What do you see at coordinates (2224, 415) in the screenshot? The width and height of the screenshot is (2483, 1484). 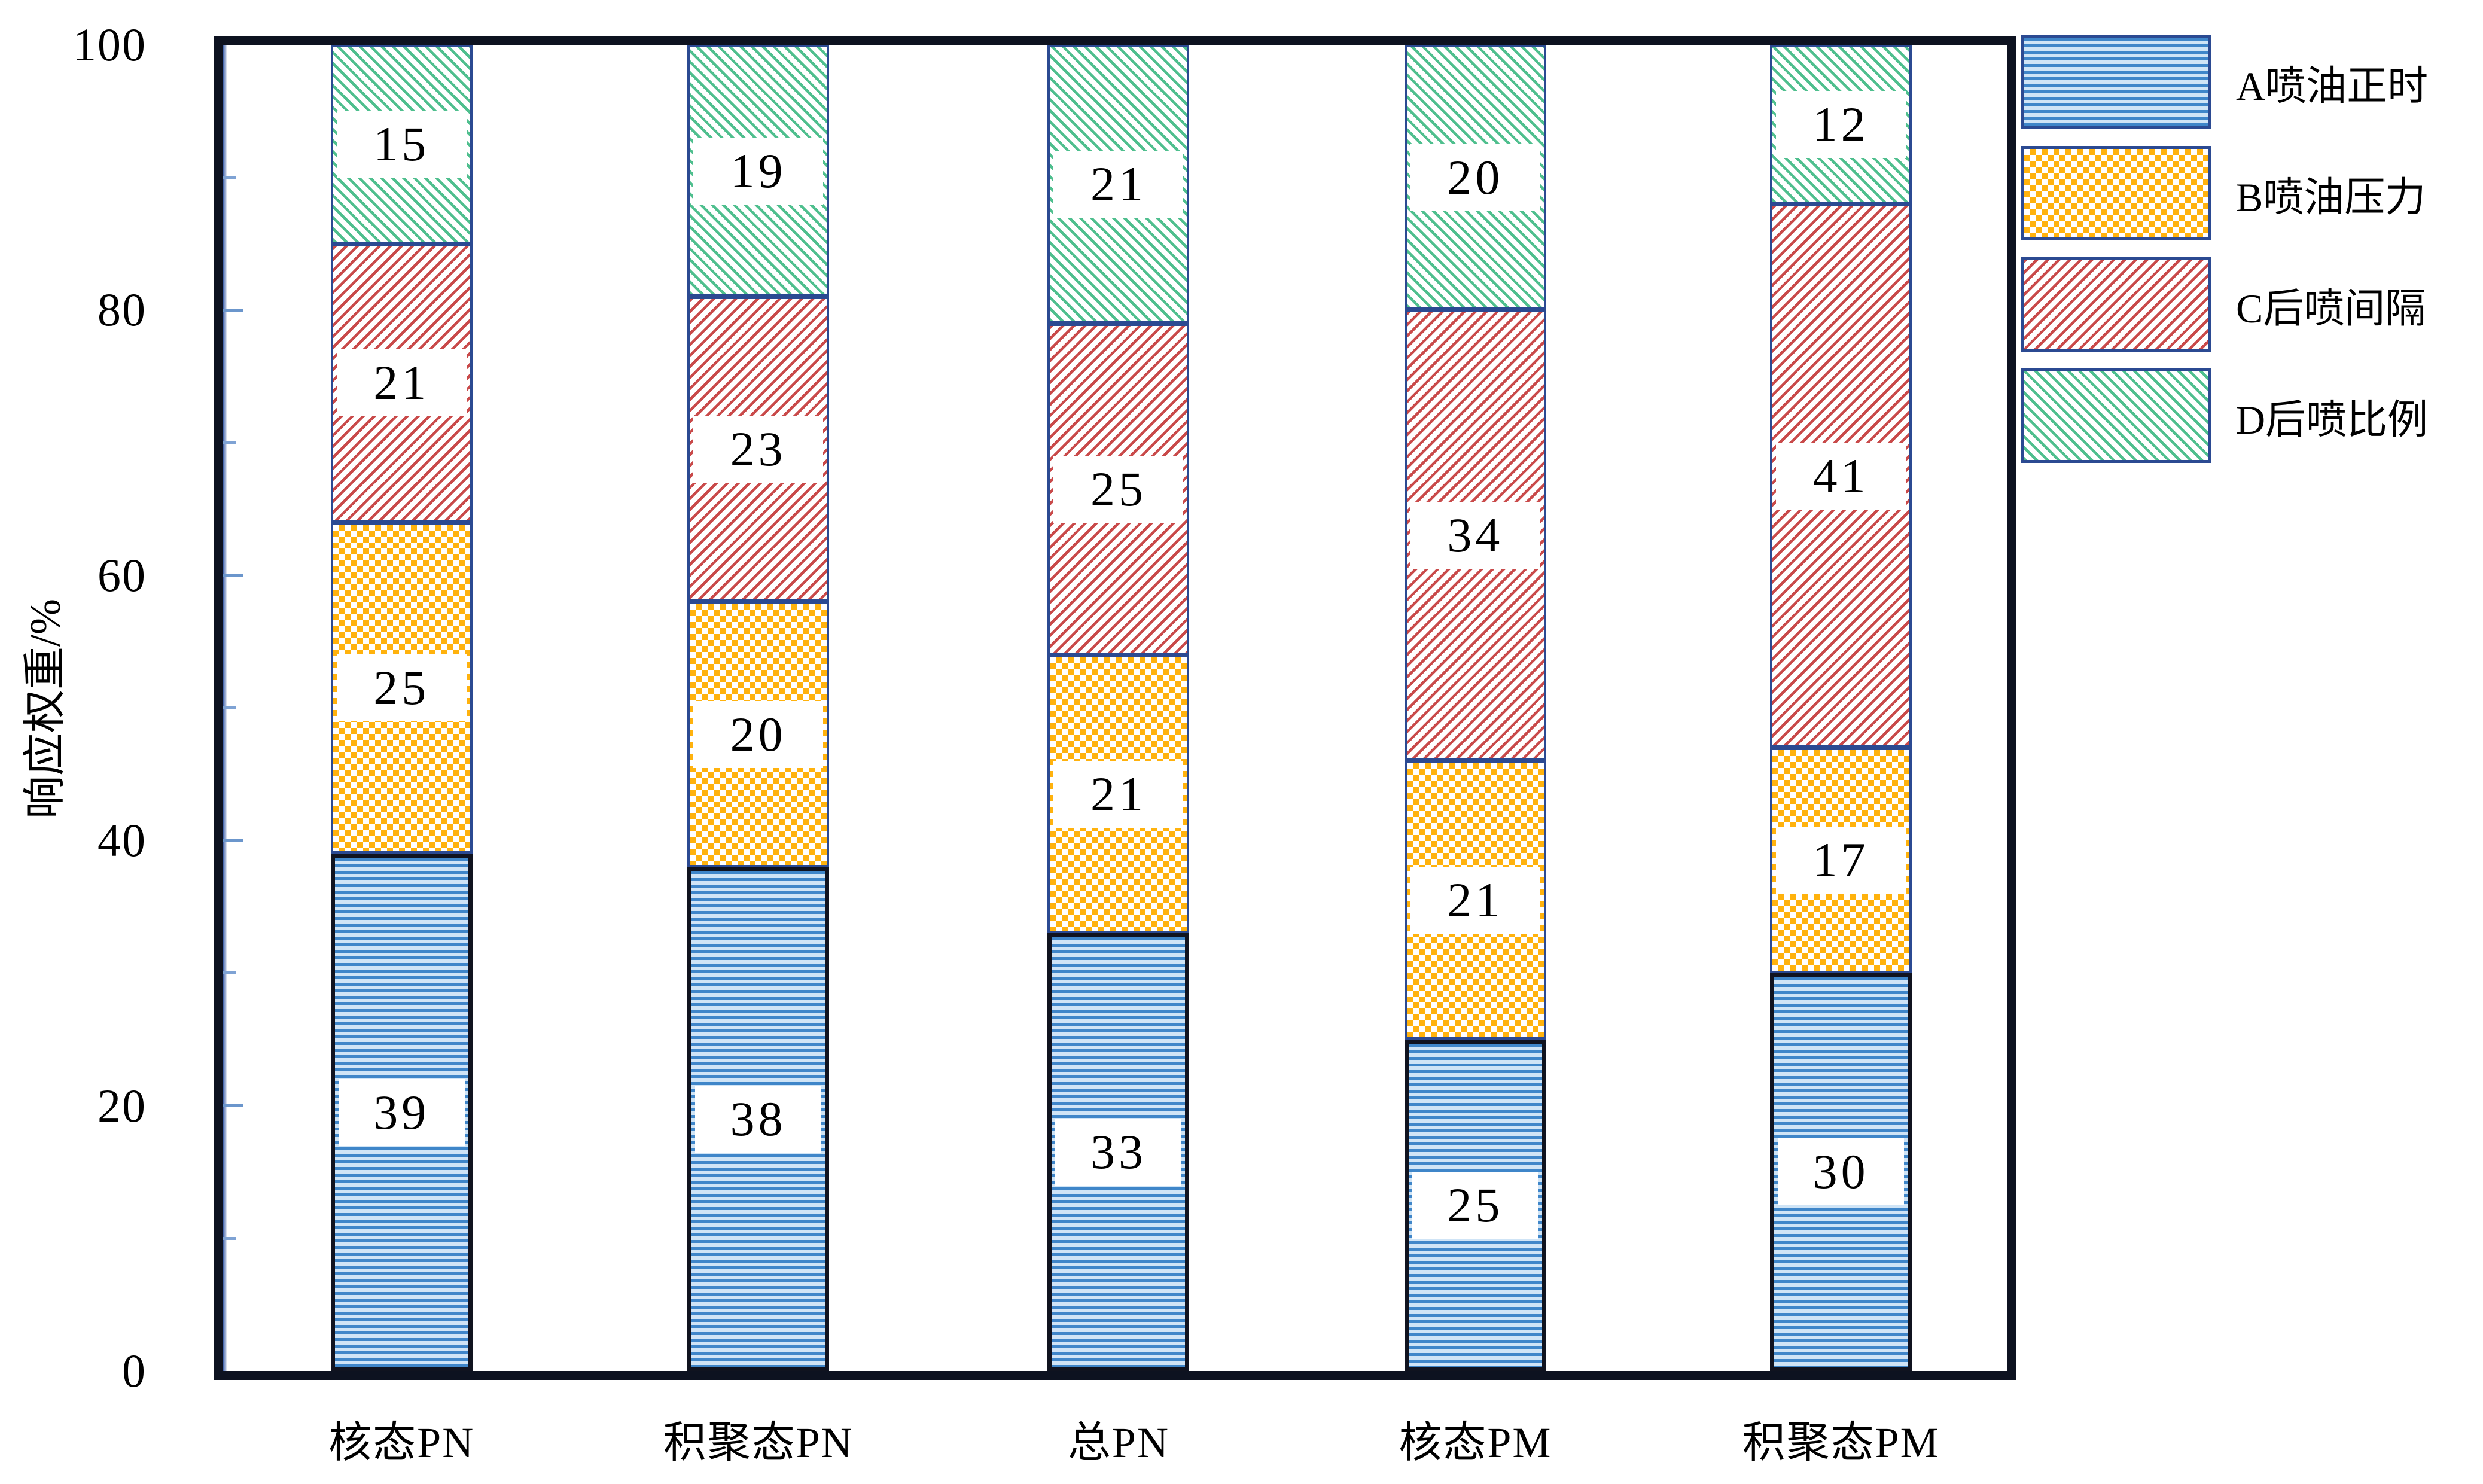 I see `legend-item-d: D后喷比例` at bounding box center [2224, 415].